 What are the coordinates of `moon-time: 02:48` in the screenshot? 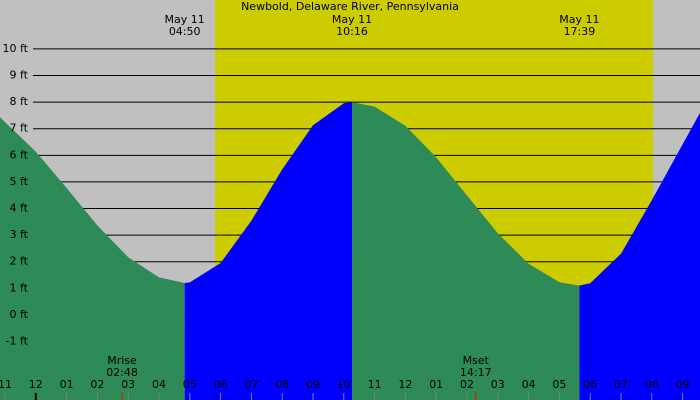 It's located at (122, 372).